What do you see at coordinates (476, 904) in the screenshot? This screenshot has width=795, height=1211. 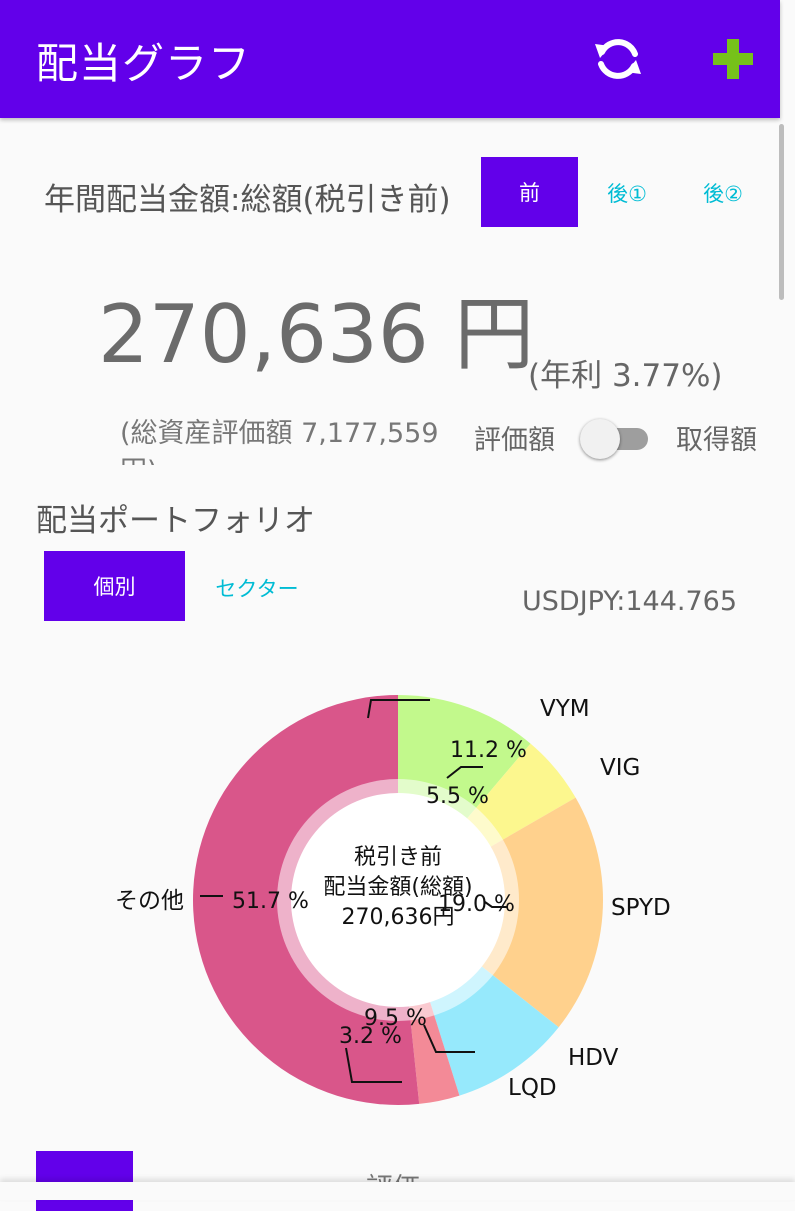 I see `slice-percent-label: 19.0 %` at bounding box center [476, 904].